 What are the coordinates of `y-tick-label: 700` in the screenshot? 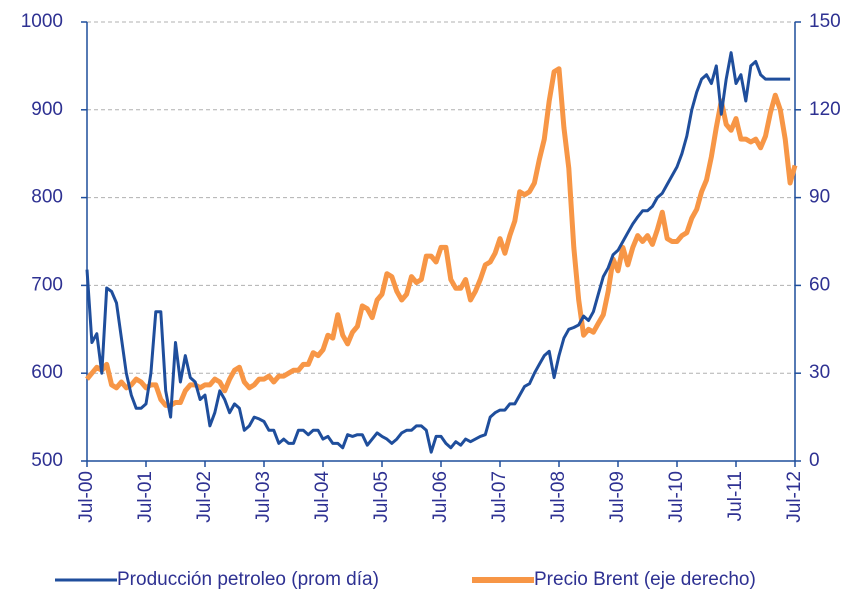 It's located at (47, 284).